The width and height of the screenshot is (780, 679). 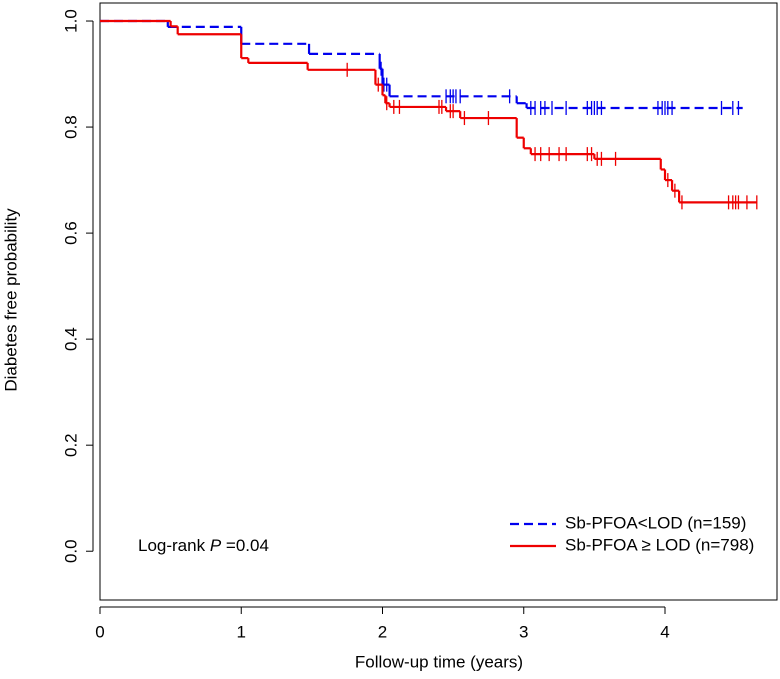 I want to click on legend-label: Sb-PFOA ≥ LOD (n=798), so click(x=659, y=544).